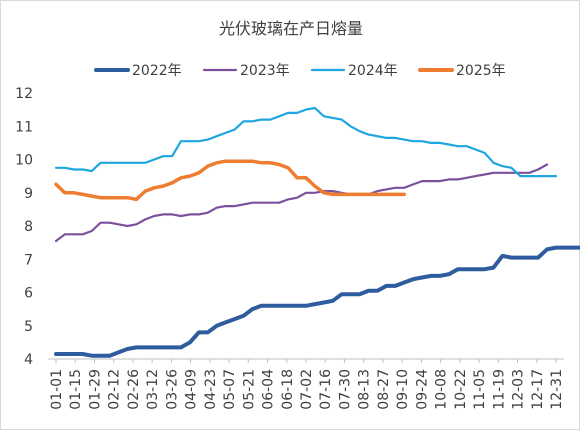 The height and width of the screenshot is (431, 580). I want to click on x-tick-label: 02-12, so click(115, 389).